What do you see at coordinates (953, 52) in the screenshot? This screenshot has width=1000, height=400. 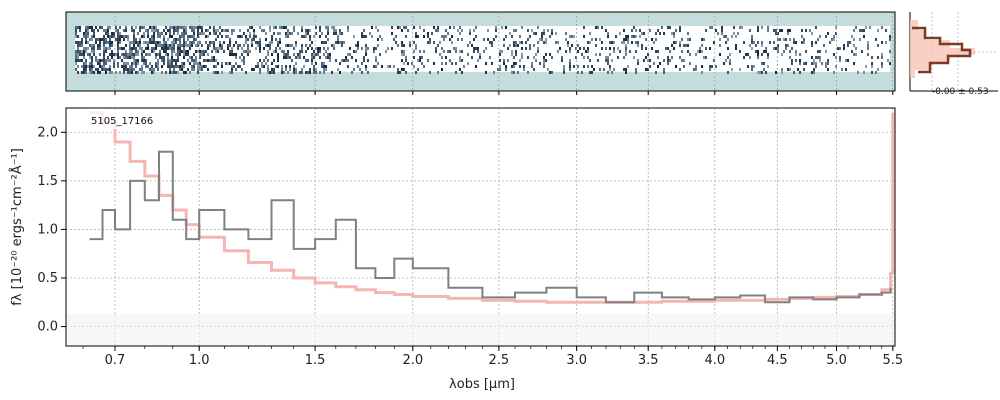 I see `profile-histogram` at bounding box center [953, 52].